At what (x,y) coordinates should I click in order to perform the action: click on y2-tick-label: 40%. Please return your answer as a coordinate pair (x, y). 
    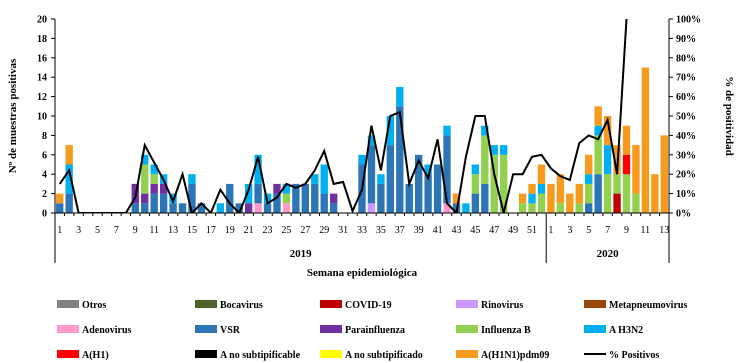
    Looking at the image, I should click on (686, 136).